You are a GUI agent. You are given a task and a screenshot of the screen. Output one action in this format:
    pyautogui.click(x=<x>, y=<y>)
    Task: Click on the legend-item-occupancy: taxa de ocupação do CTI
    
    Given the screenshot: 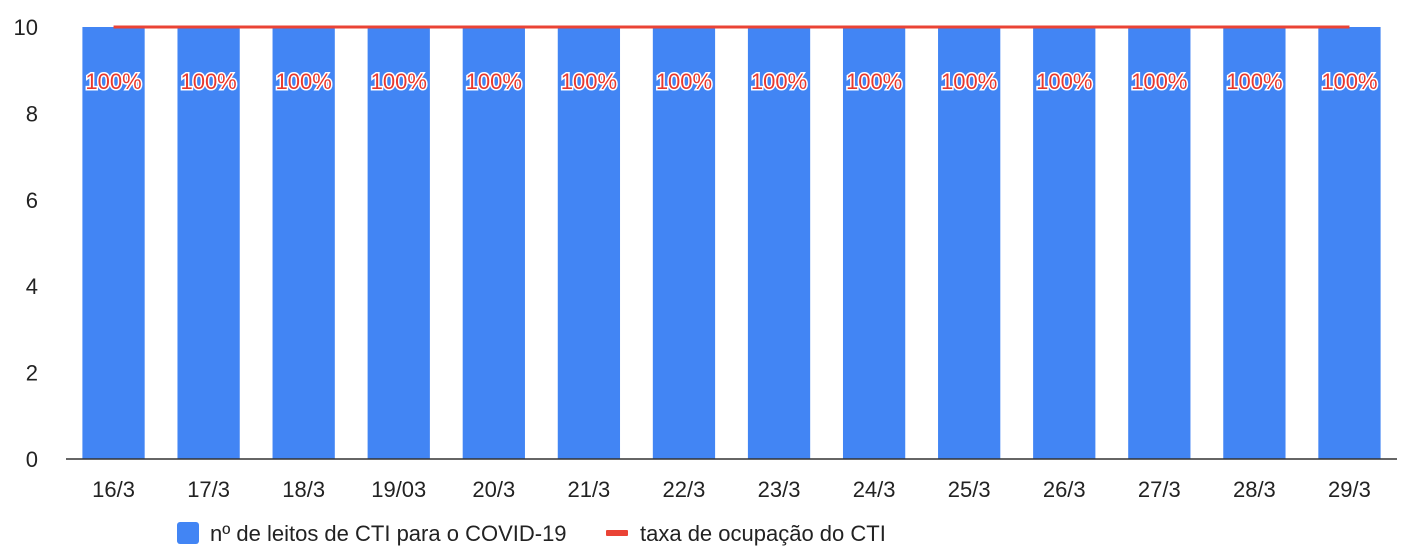 What is the action you would take?
    pyautogui.click(x=746, y=533)
    